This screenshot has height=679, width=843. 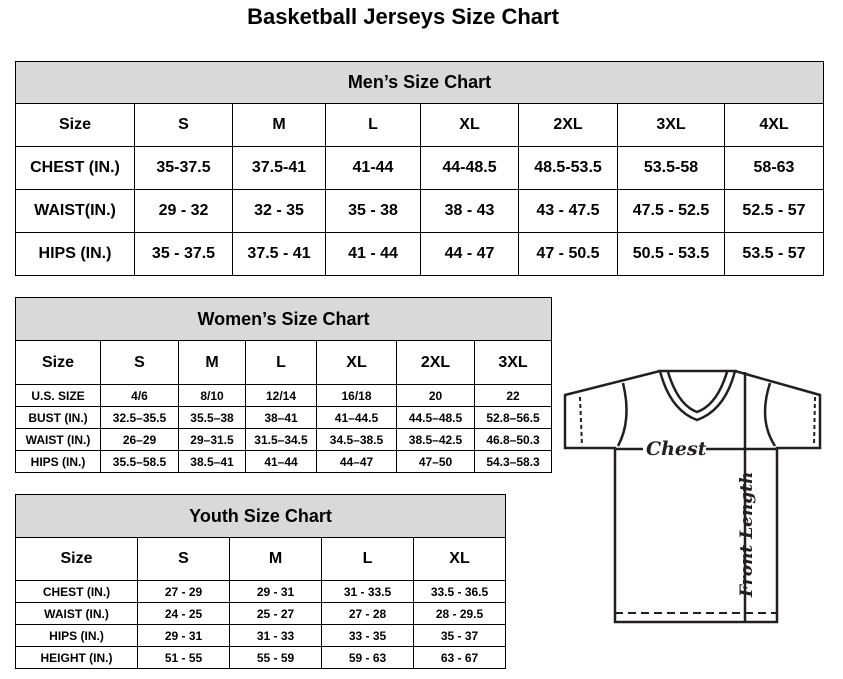 I want to click on table-cell: 31 - 33, so click(x=275, y=635).